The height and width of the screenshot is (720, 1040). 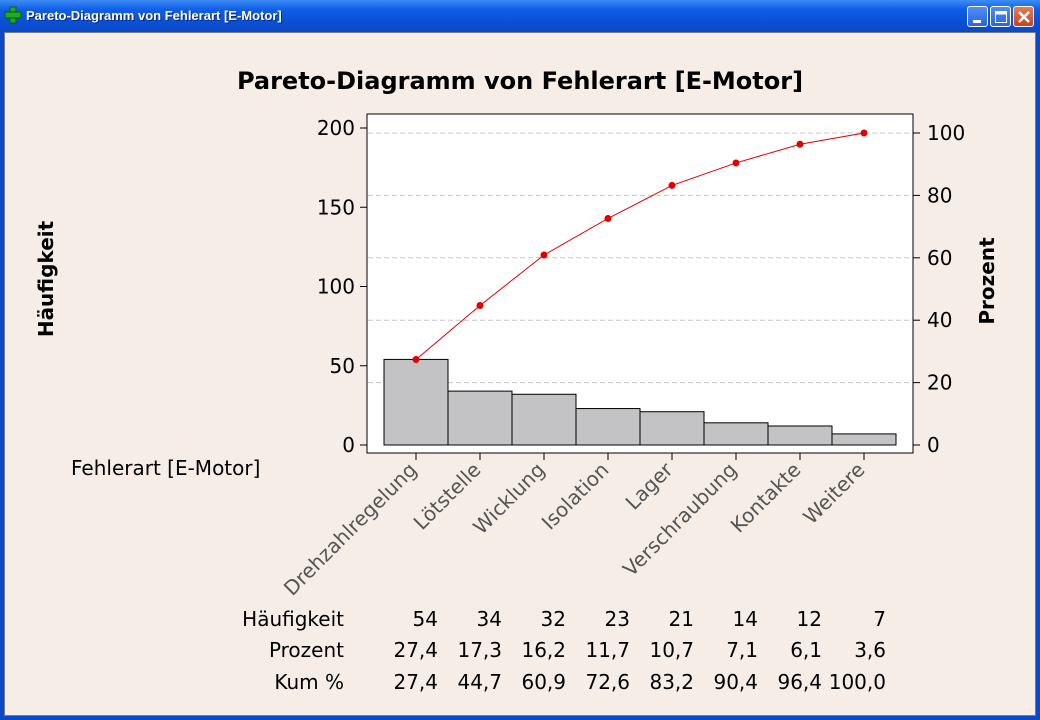 I want to click on y2-tick-label: 100, so click(x=946, y=133).